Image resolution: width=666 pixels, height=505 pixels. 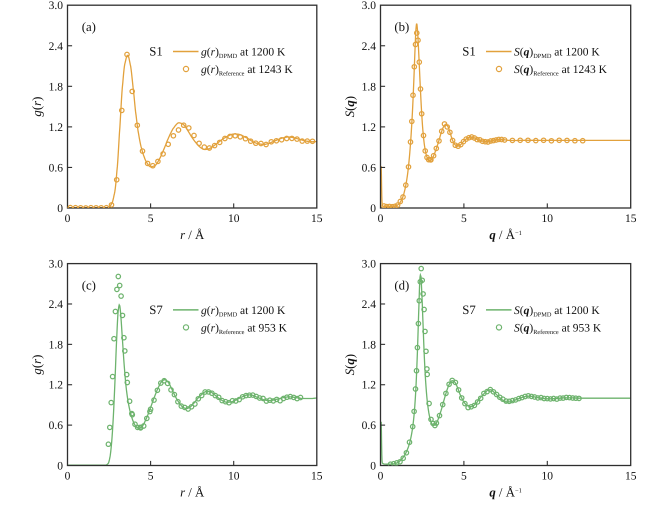 What do you see at coordinates (401, 286) in the screenshot?
I see `svg-text: (d)` at bounding box center [401, 286].